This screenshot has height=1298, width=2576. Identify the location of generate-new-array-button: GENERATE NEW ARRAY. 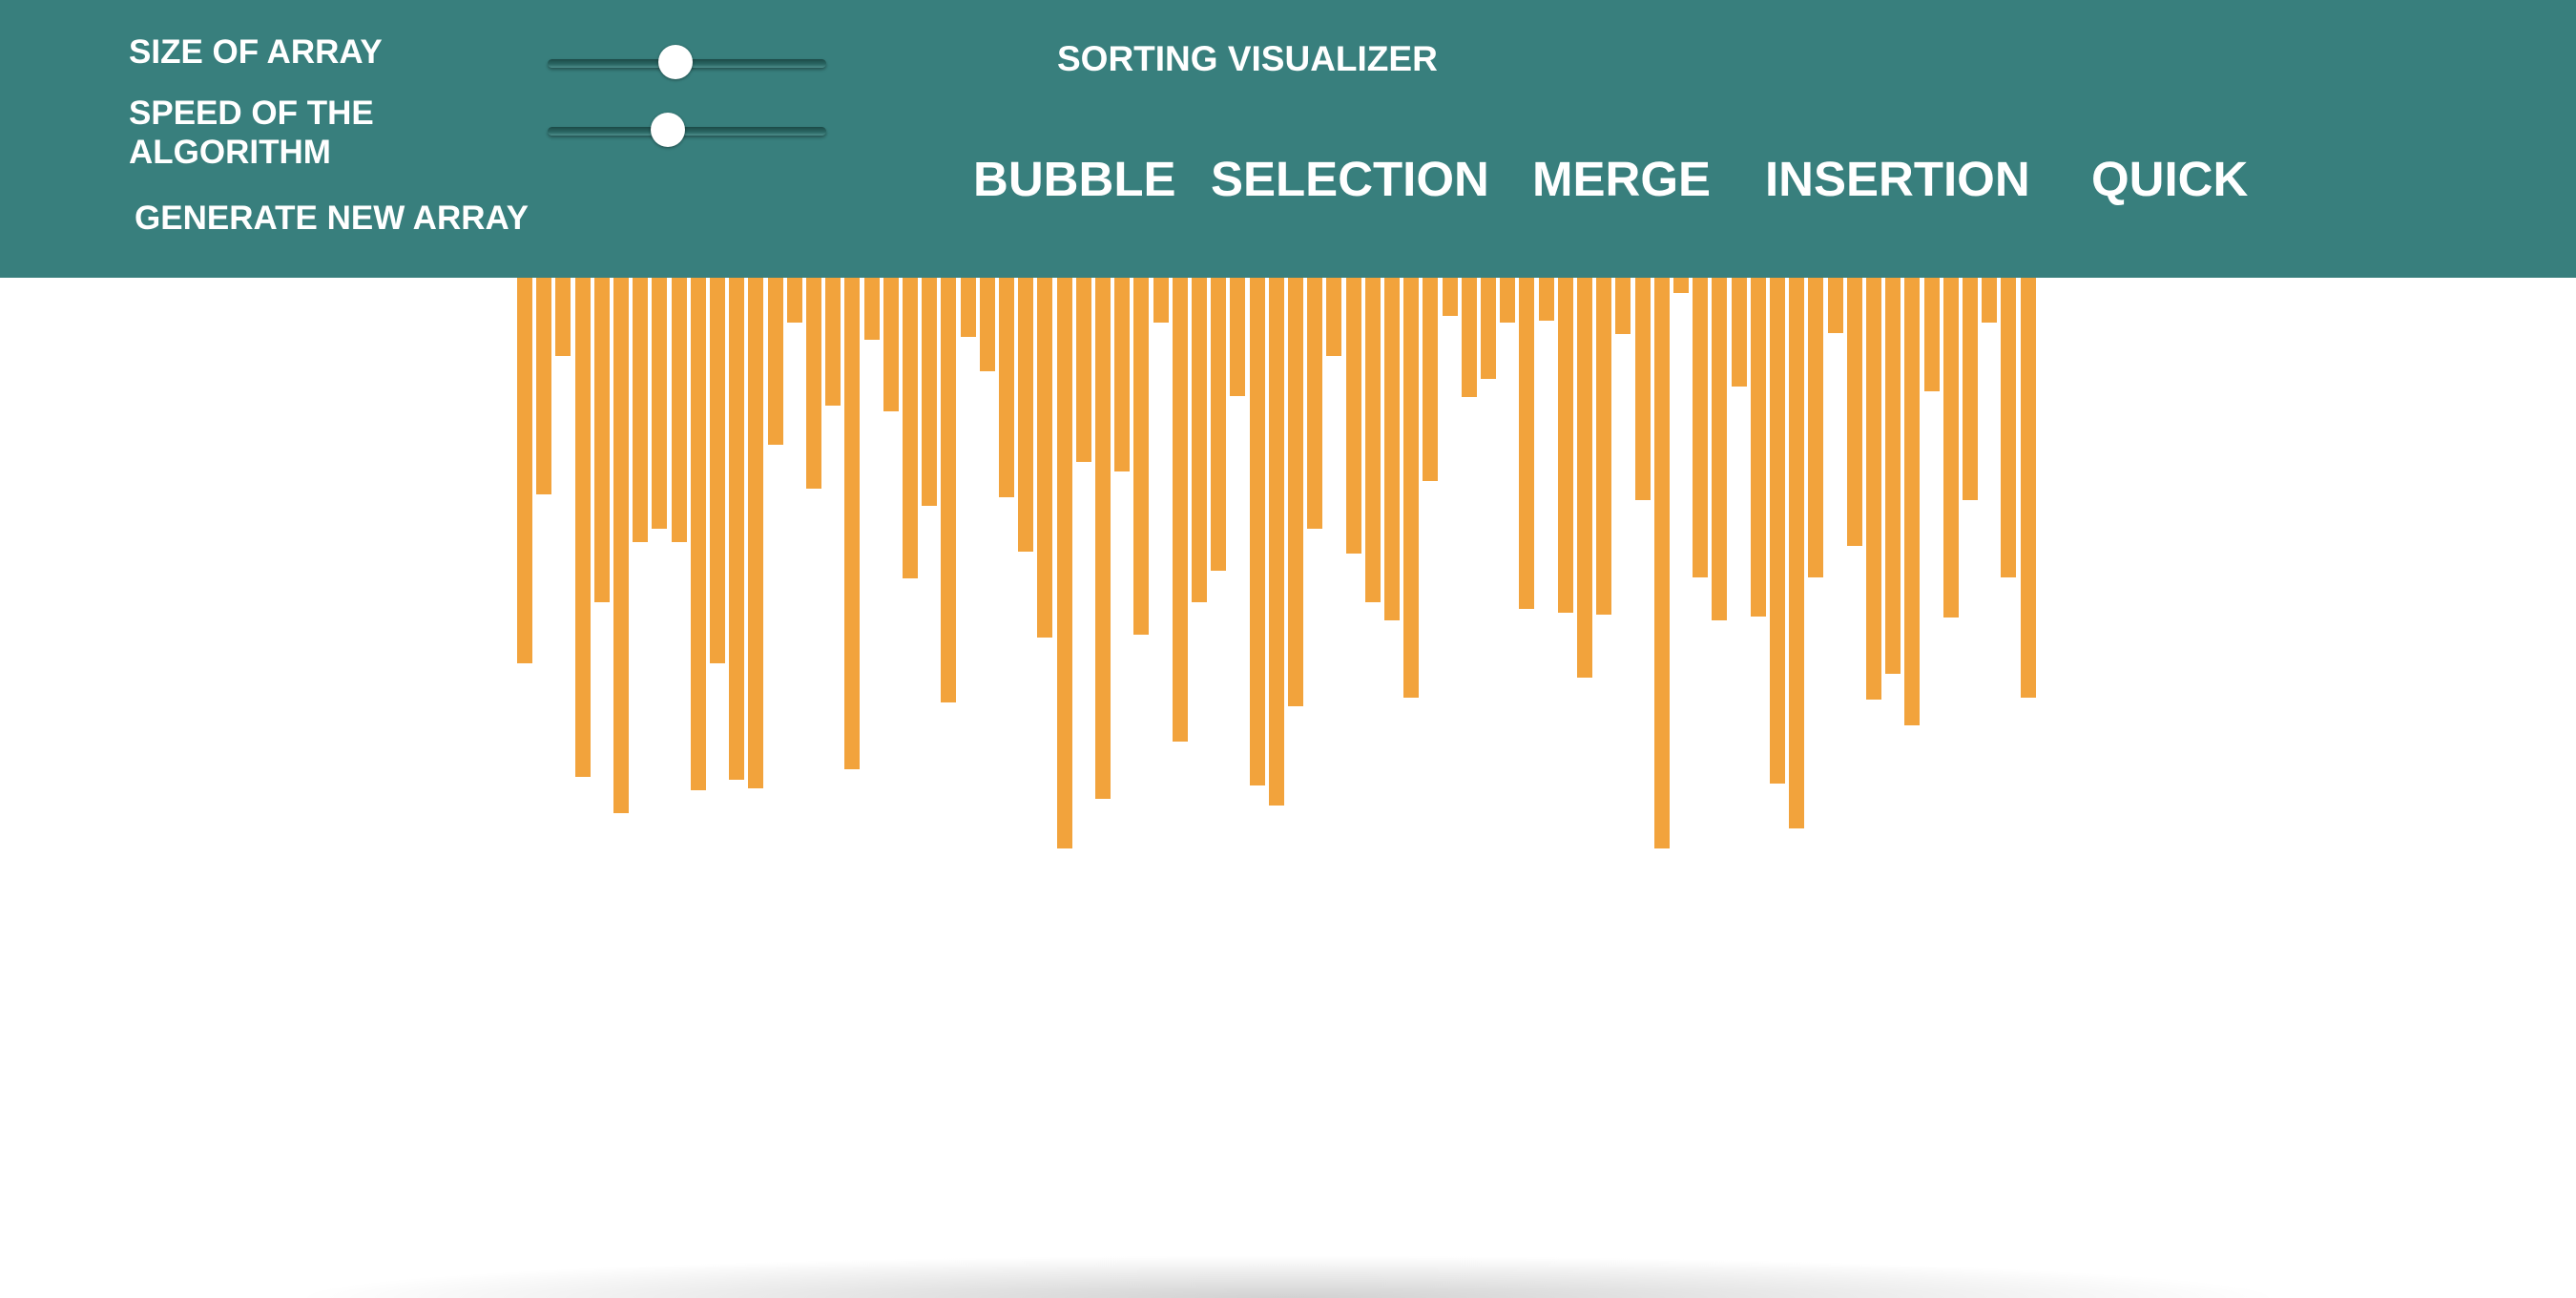
(332, 218).